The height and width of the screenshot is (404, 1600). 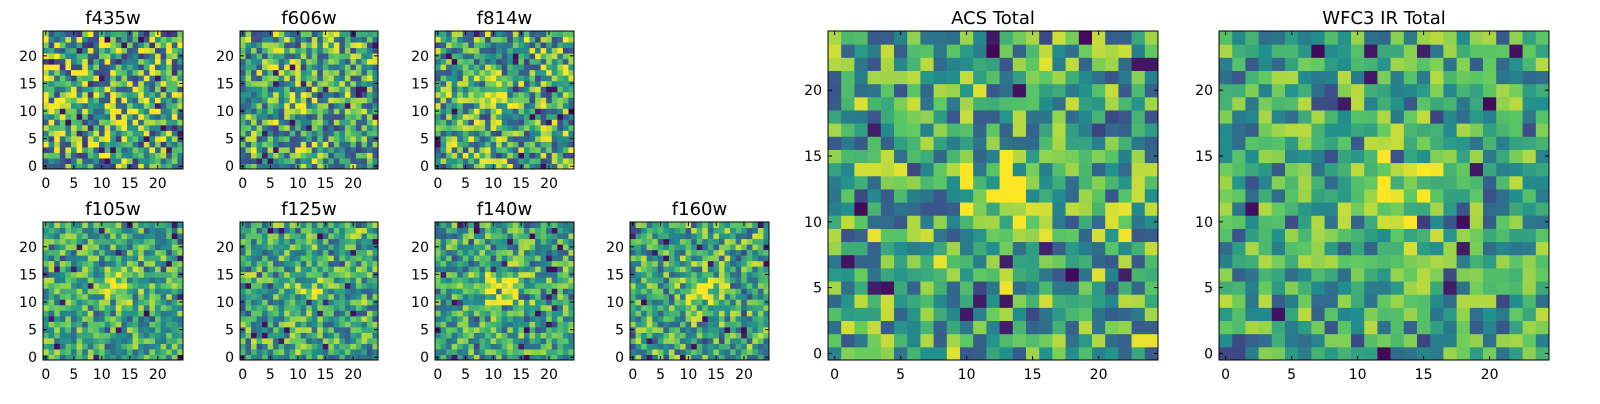 What do you see at coordinates (424, 167) in the screenshot?
I see `y-tick-label: 0` at bounding box center [424, 167].